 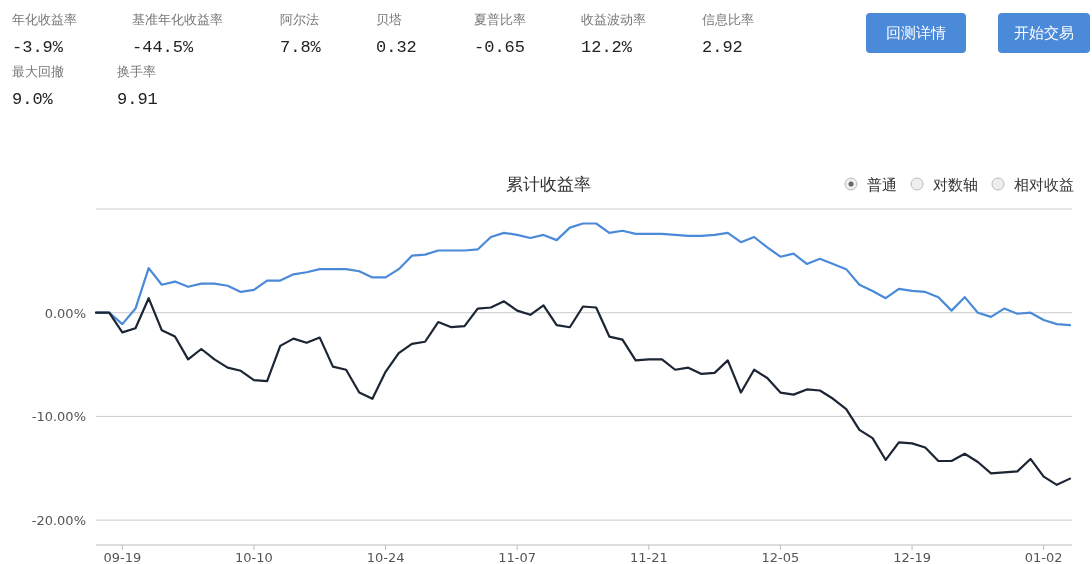 What do you see at coordinates (299, 19) in the screenshot?
I see `category-label: 阿尔法` at bounding box center [299, 19].